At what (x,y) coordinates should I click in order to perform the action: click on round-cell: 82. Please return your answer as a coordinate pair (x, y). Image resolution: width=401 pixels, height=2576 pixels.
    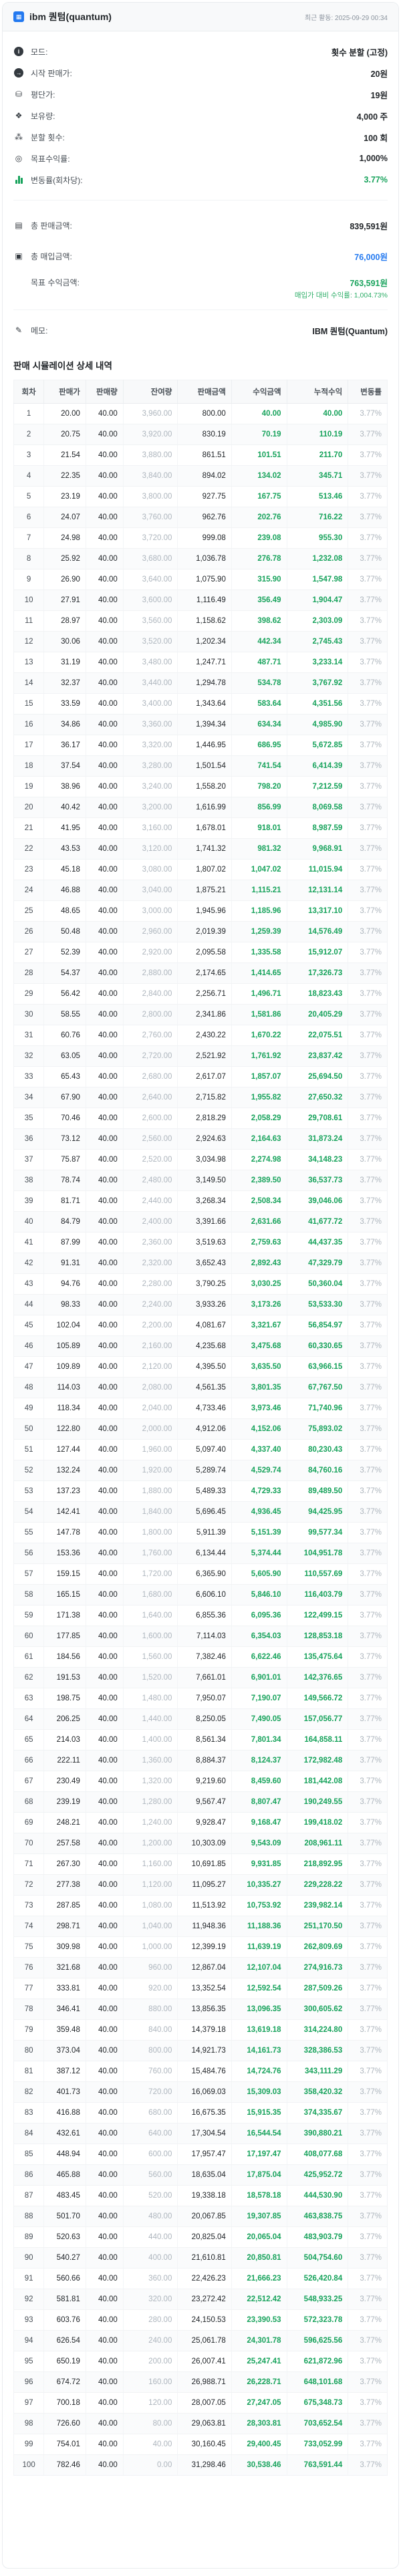
    Looking at the image, I should click on (29, 2092).